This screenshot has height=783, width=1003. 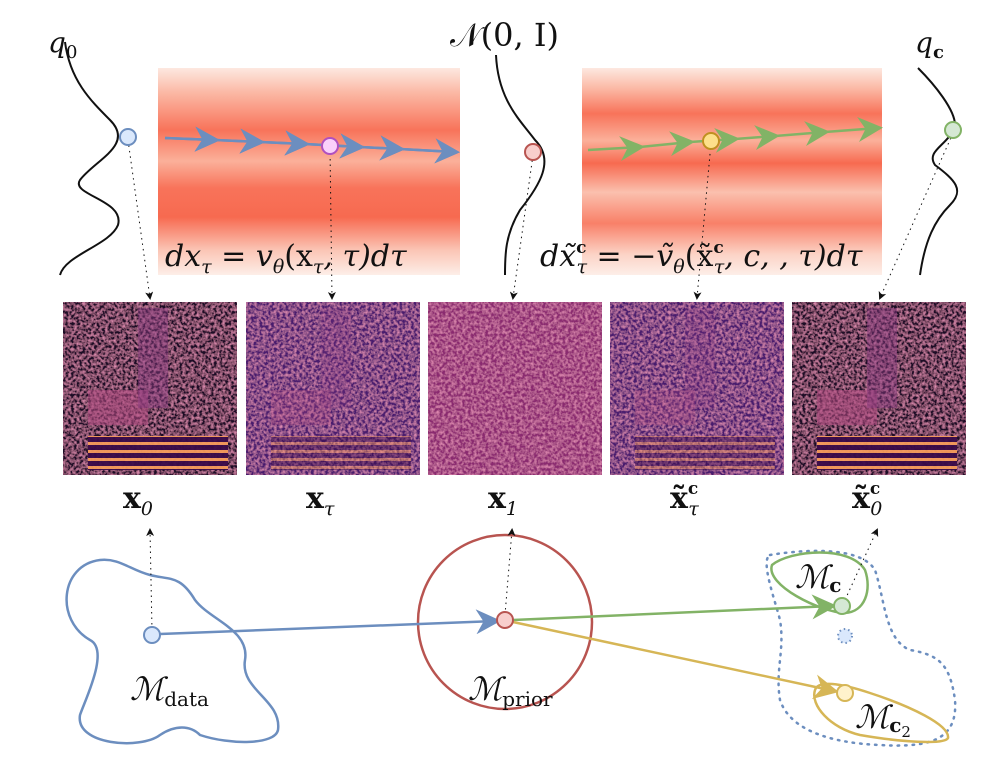 I want to click on label-prior-manifold: ℳprior, so click(x=510, y=690).